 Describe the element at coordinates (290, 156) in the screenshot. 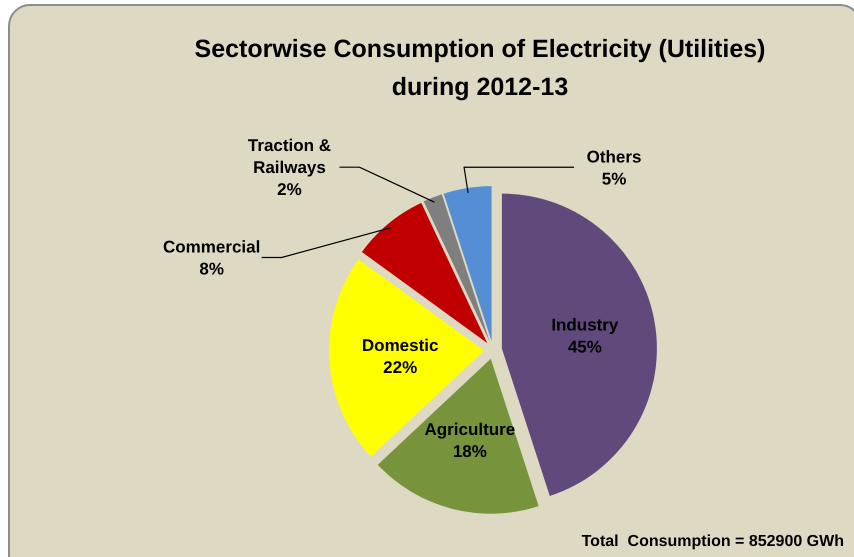

I see `slice-label: Traction & Railways` at that location.